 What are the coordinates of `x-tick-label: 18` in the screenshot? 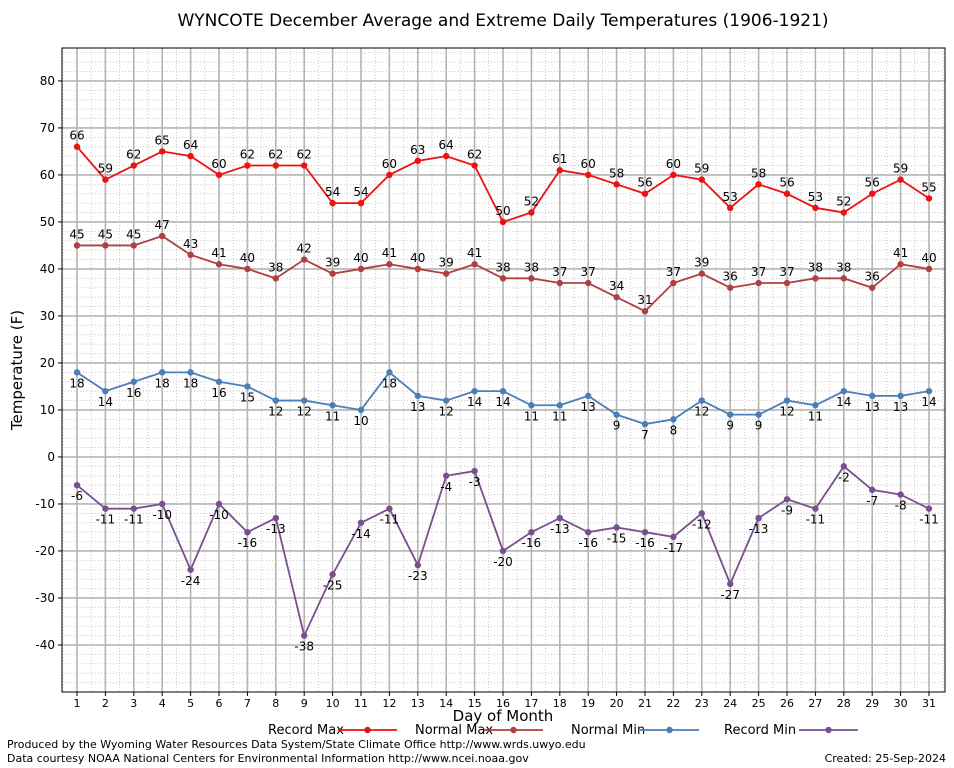 It's located at (560, 703).